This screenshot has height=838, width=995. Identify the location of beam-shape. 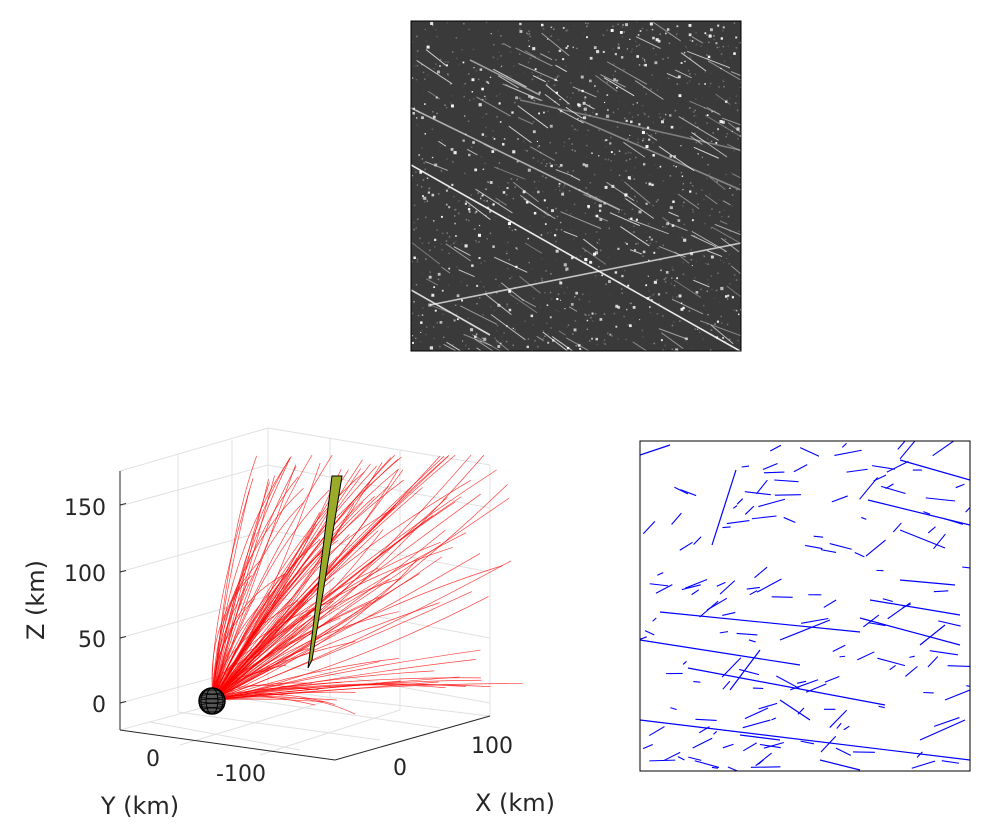
(325, 572).